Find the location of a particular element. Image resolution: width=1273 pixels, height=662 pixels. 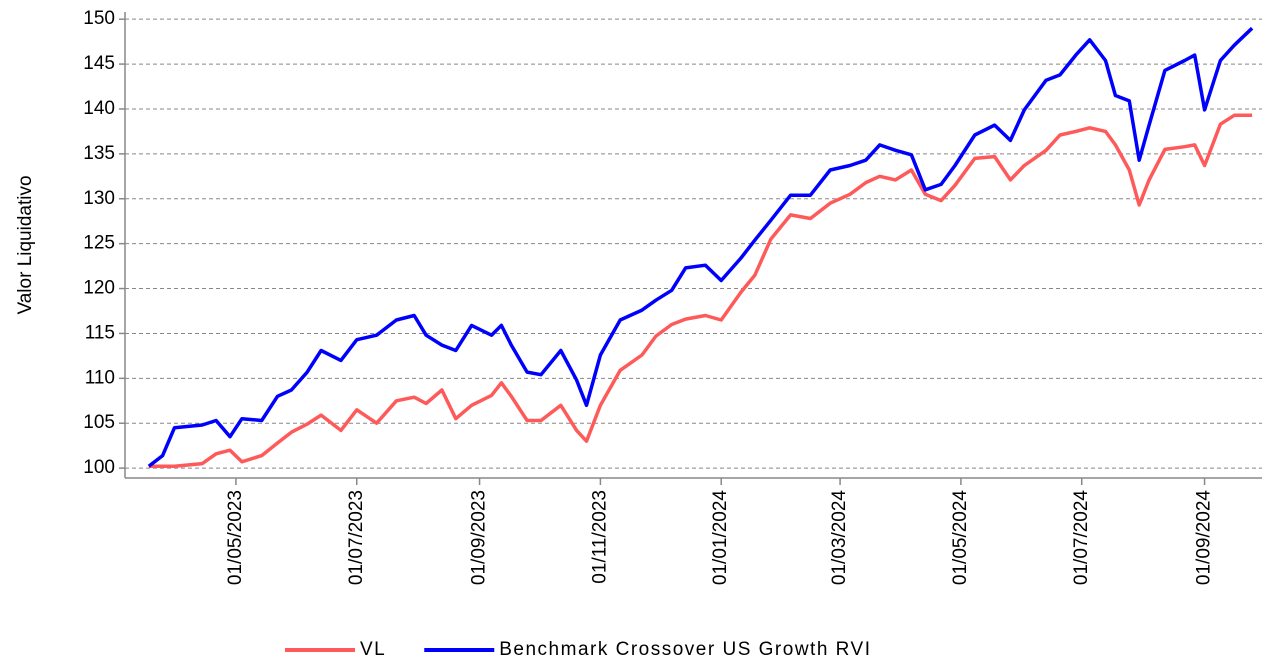

x-tick-label: 01/01/2024 is located at coordinates (720, 538).